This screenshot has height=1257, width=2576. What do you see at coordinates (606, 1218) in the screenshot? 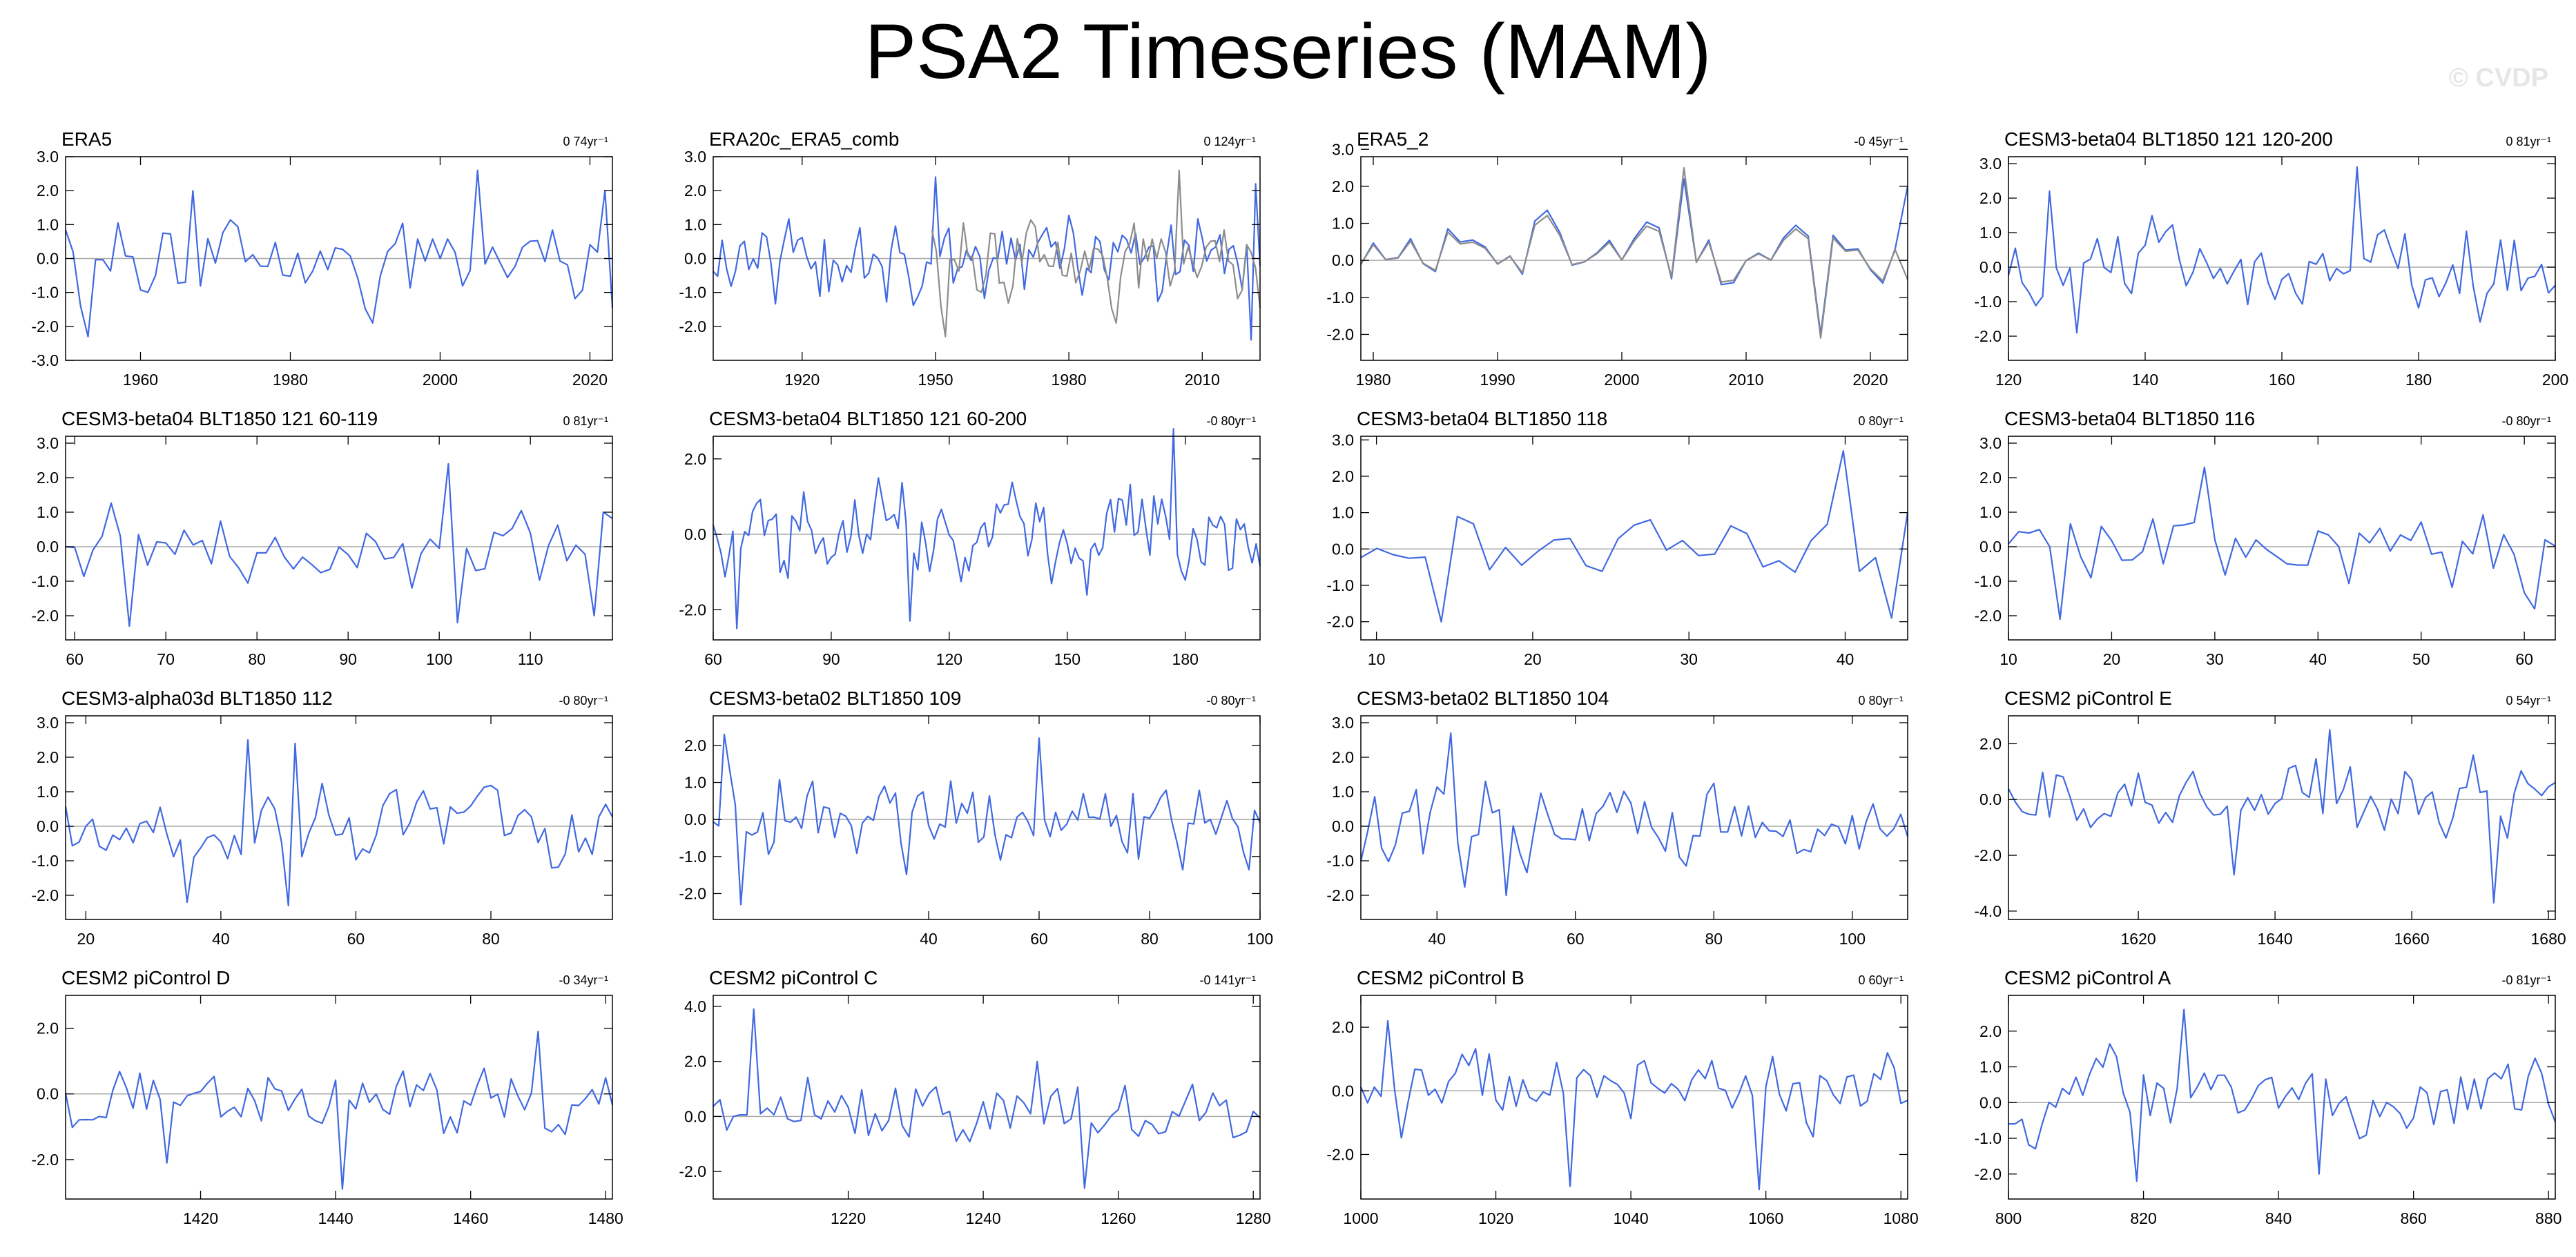
I see `x-tick-label: 1480` at bounding box center [606, 1218].